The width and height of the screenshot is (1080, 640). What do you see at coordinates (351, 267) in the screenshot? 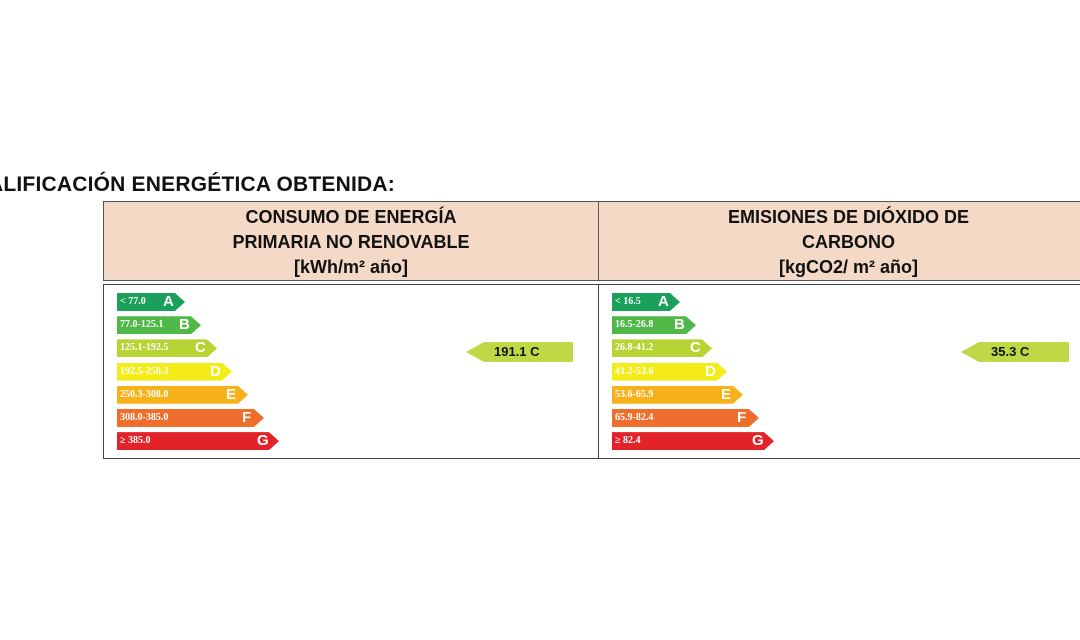
I see `energy-header-unit: [kWh/m² año]` at bounding box center [351, 267].